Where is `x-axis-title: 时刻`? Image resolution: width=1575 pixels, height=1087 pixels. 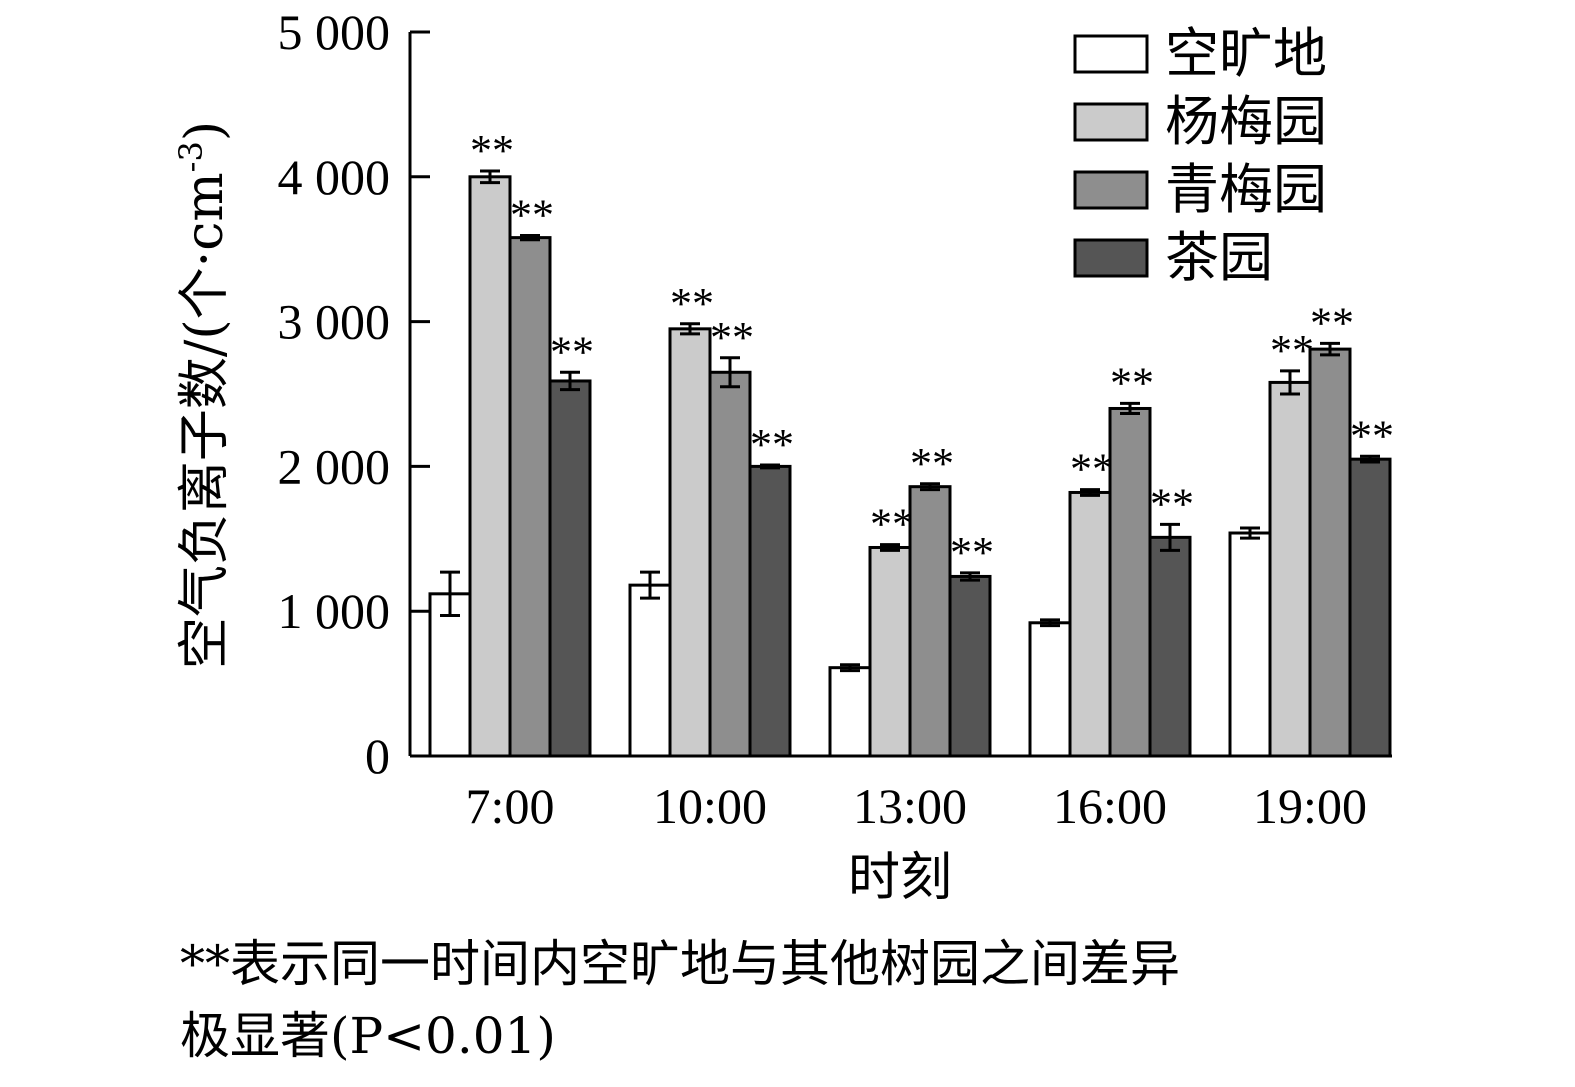 x-axis-title: 时刻 is located at coordinates (900, 878).